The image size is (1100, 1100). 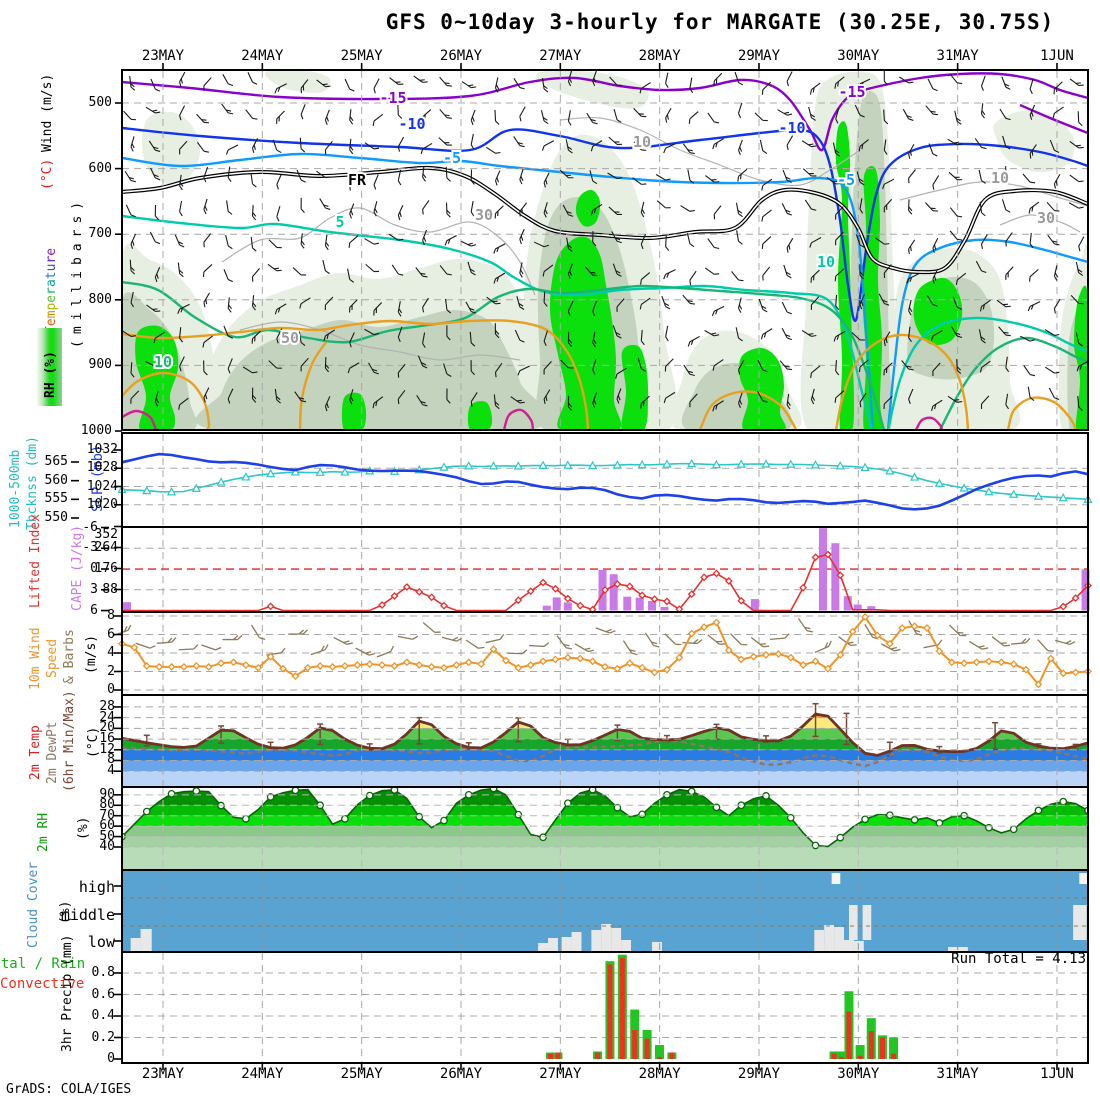 What do you see at coordinates (103, 1037) in the screenshot?
I see `tick-label: 0.2` at bounding box center [103, 1037].